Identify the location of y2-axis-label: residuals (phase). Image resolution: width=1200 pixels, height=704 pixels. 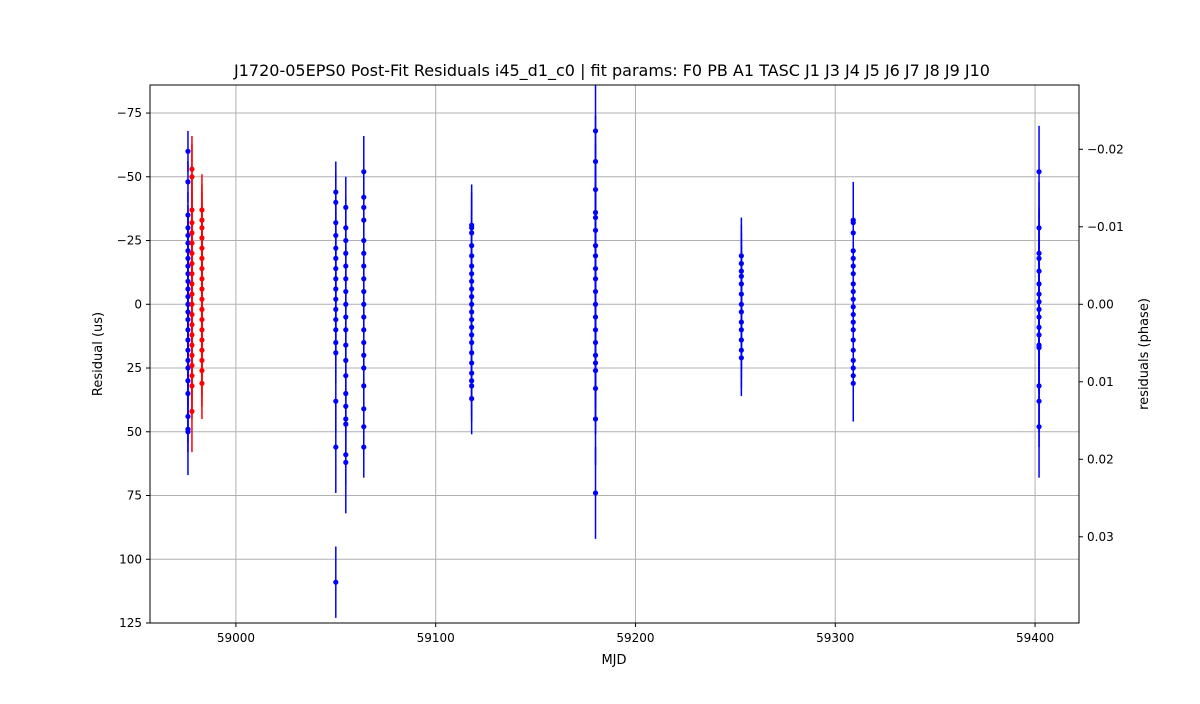
(1144, 354).